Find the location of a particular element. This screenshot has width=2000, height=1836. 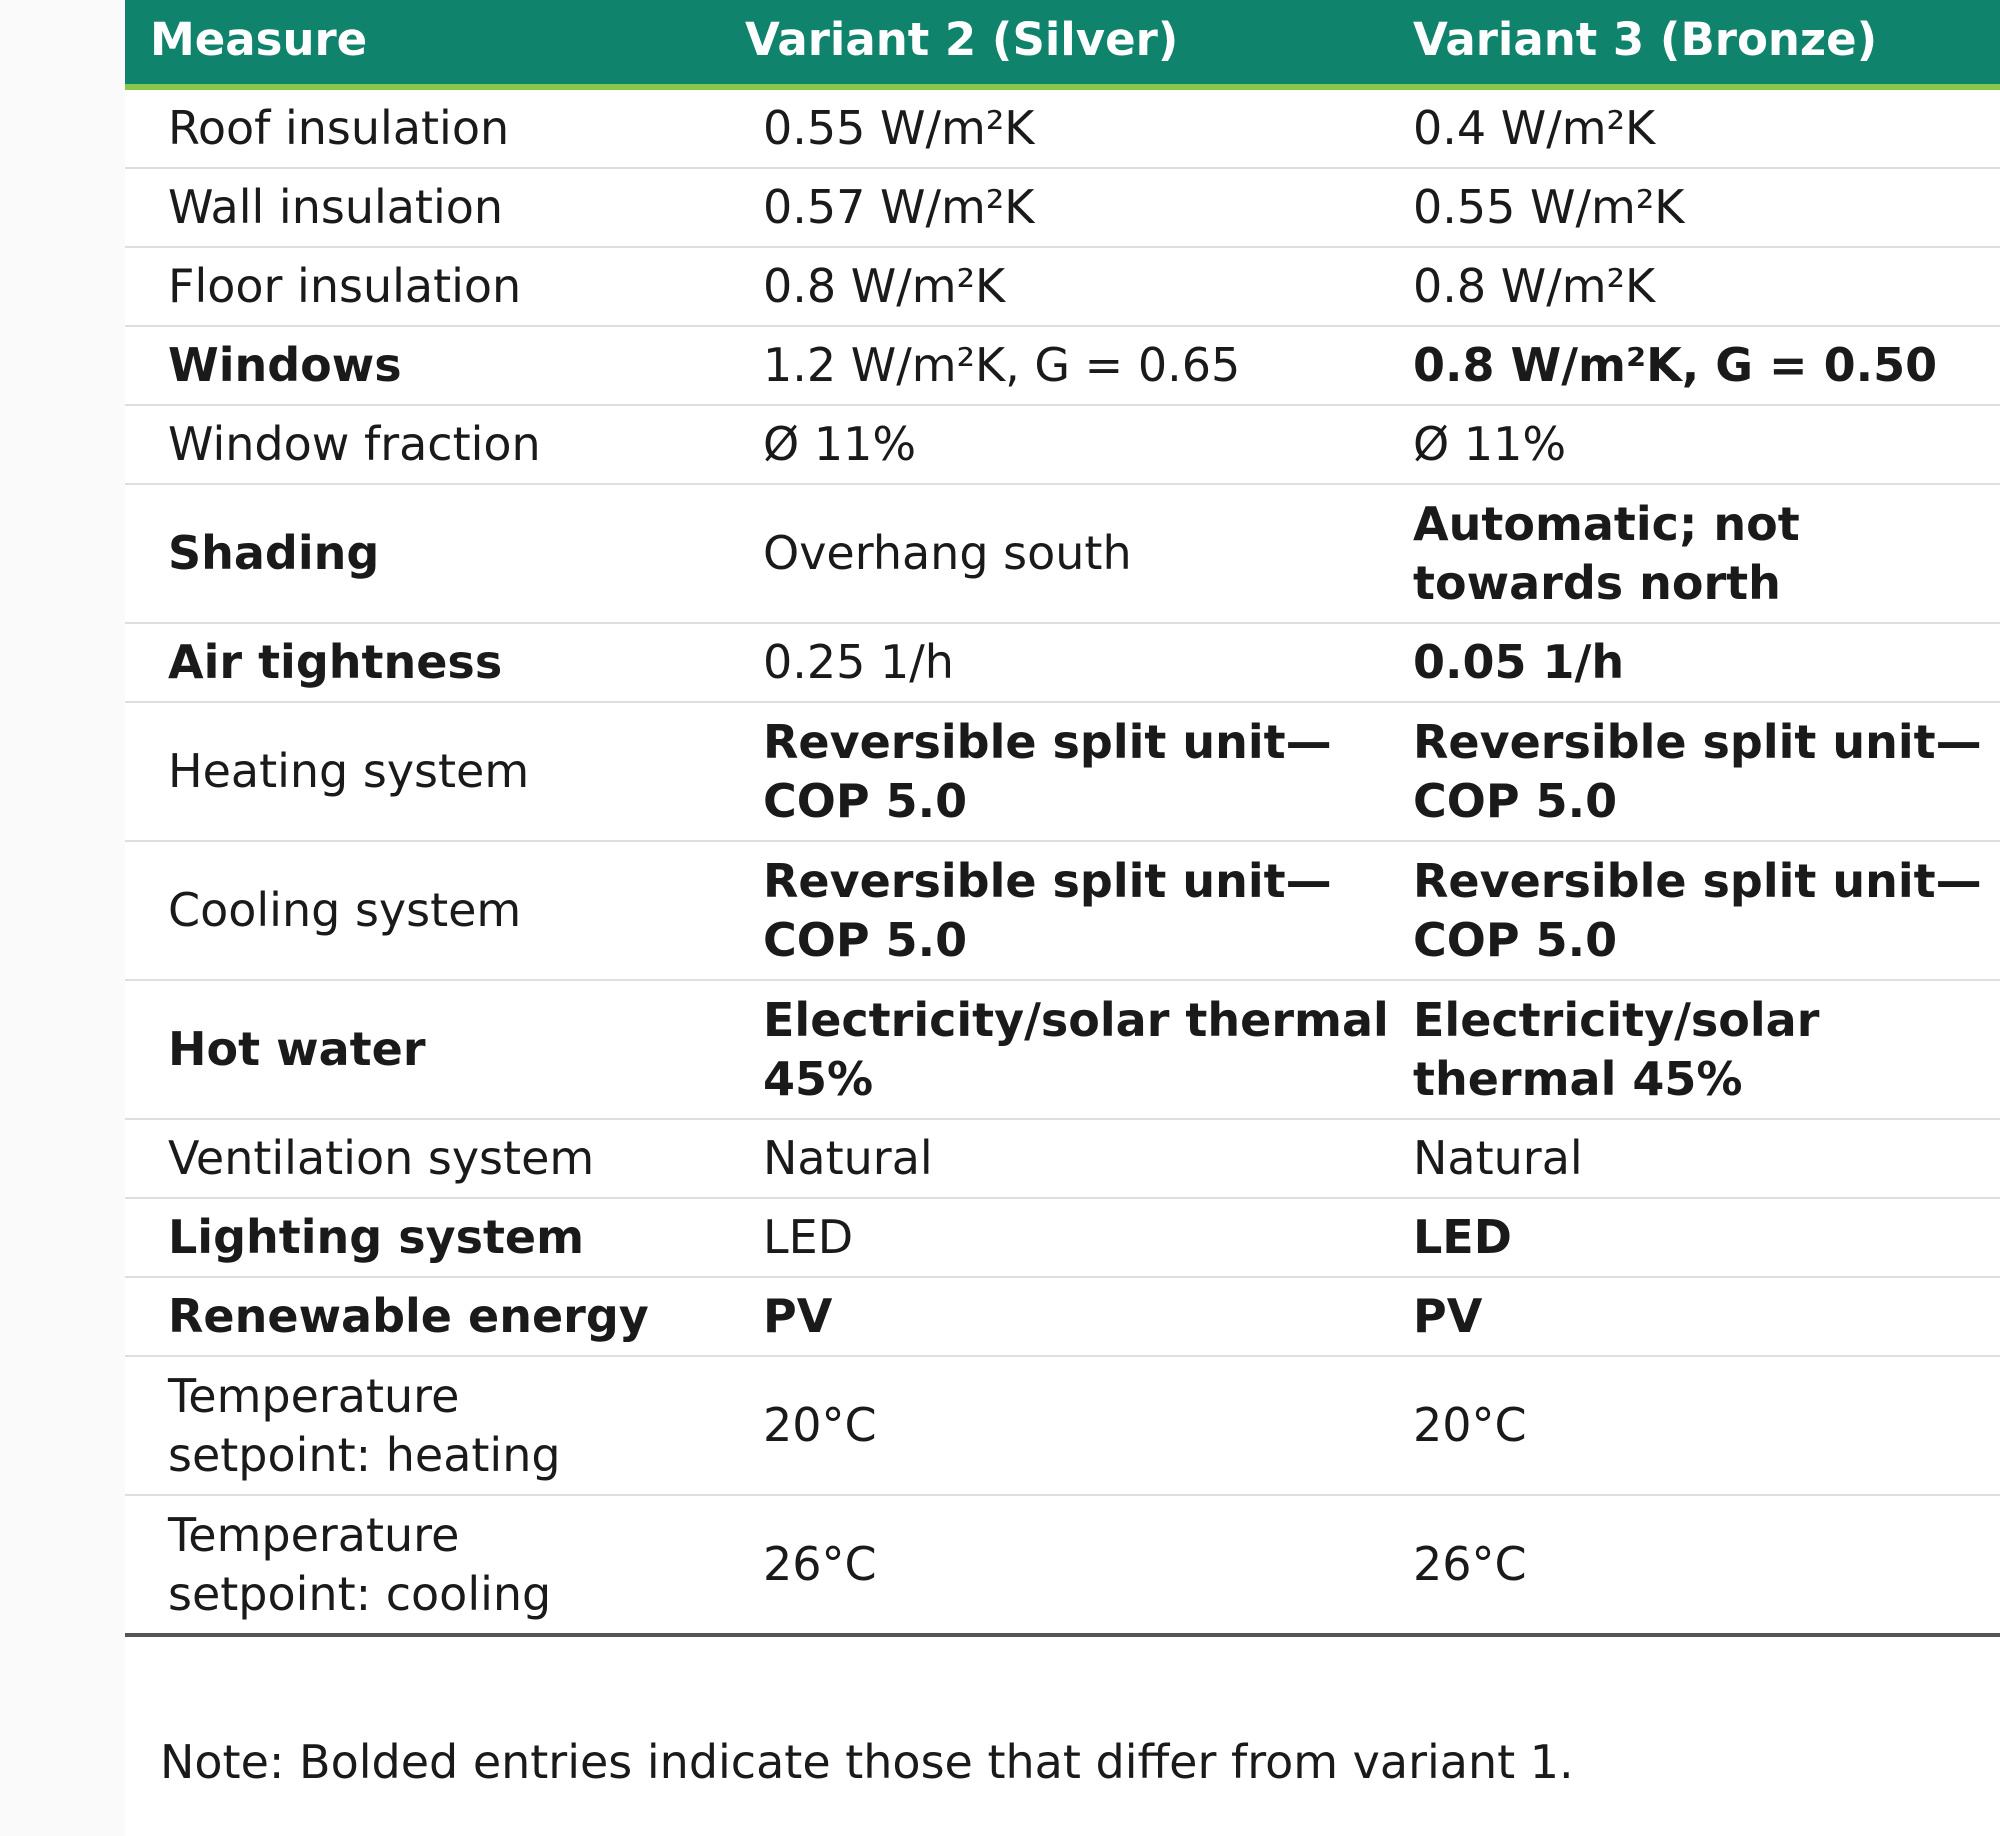

measure-cell: Floor insulation is located at coordinates (425, 287).